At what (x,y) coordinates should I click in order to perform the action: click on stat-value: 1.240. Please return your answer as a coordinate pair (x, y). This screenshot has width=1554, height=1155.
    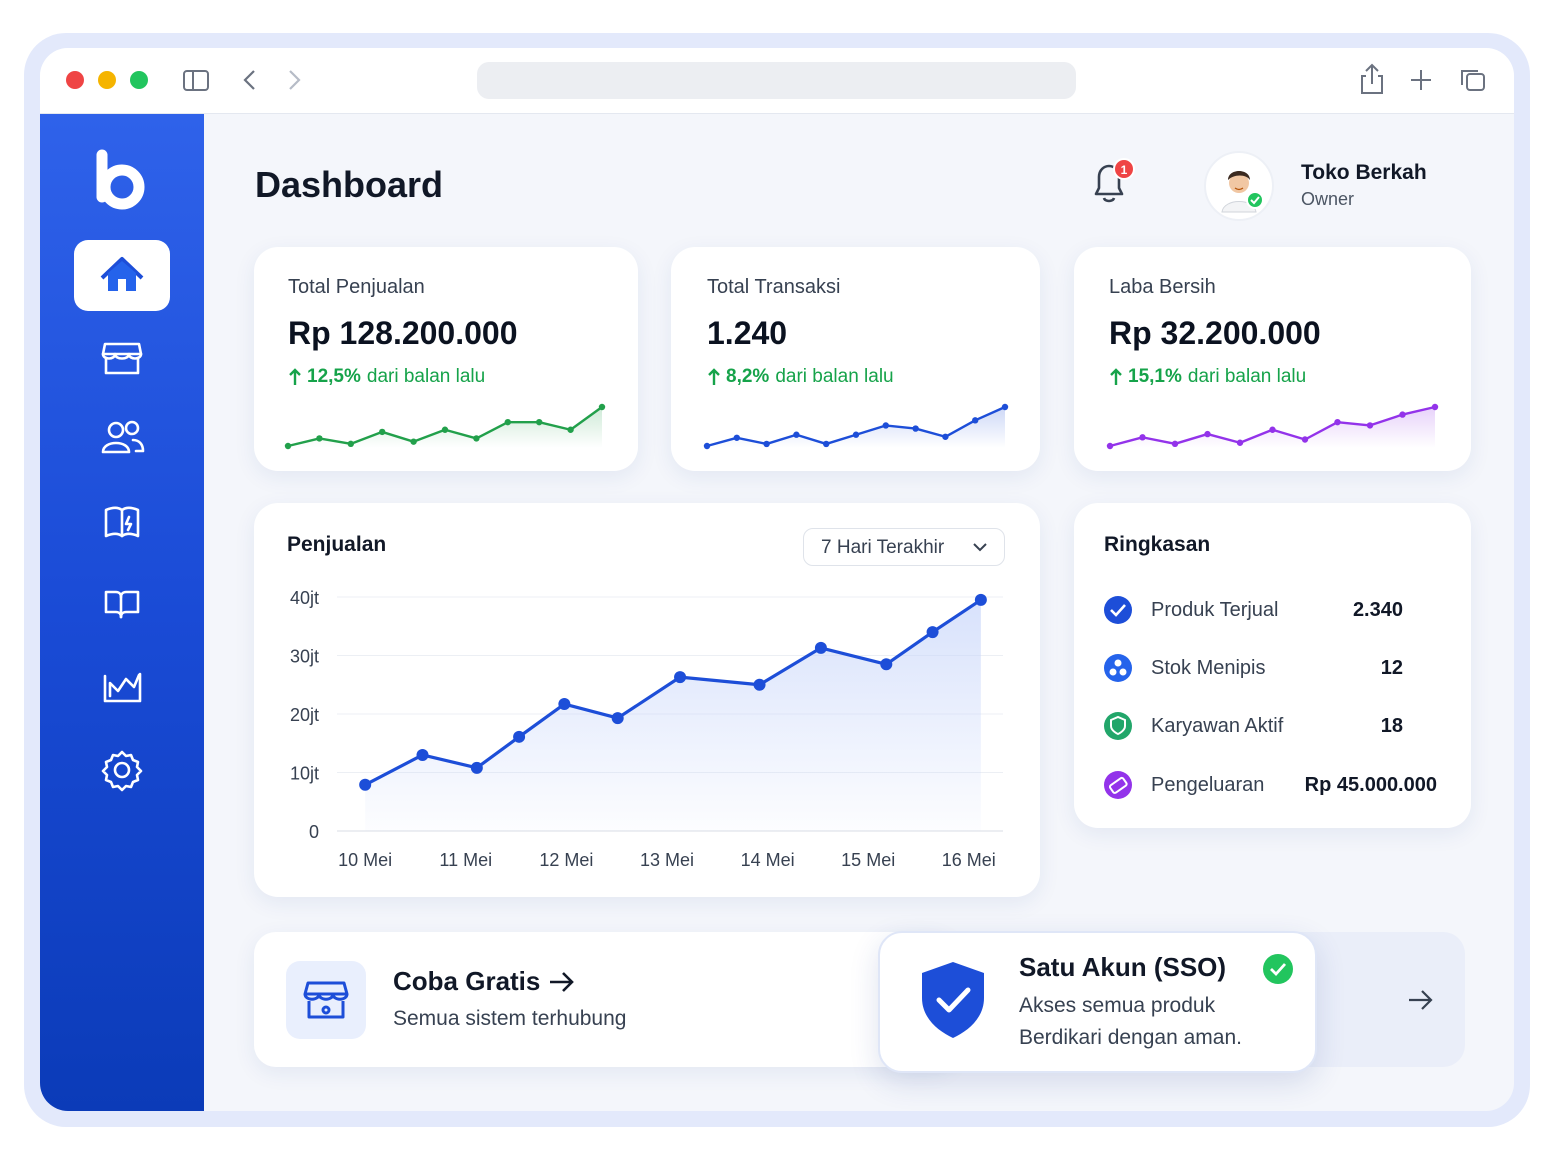
    Looking at the image, I should click on (747, 333).